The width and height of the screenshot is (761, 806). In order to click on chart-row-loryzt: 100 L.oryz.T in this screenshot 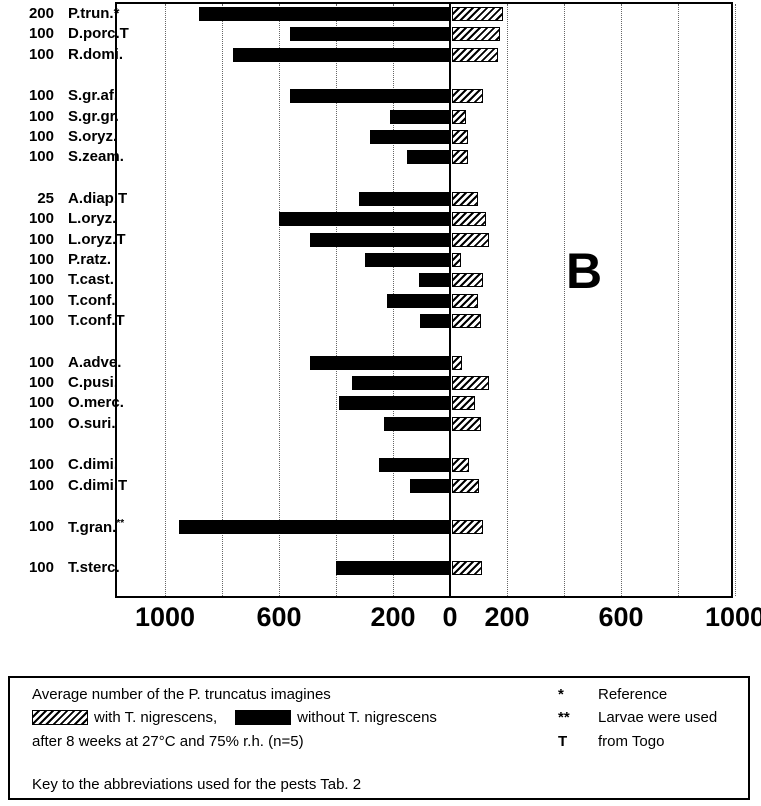, I will do `click(380, 240)`.